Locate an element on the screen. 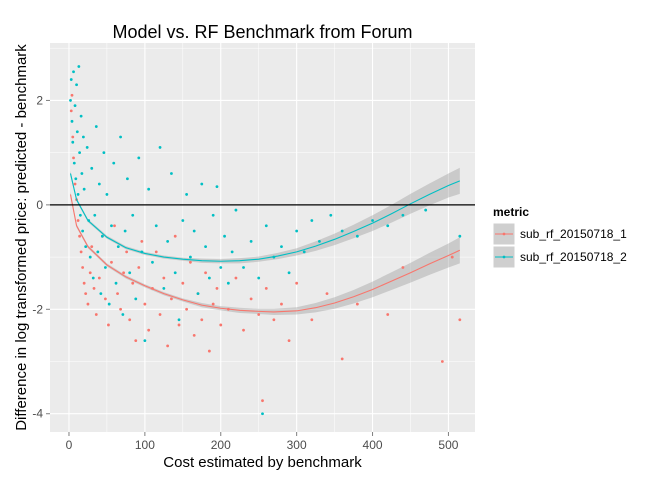 The height and width of the screenshot is (485, 672). y-tick-label: 0 is located at coordinates (39, 205).